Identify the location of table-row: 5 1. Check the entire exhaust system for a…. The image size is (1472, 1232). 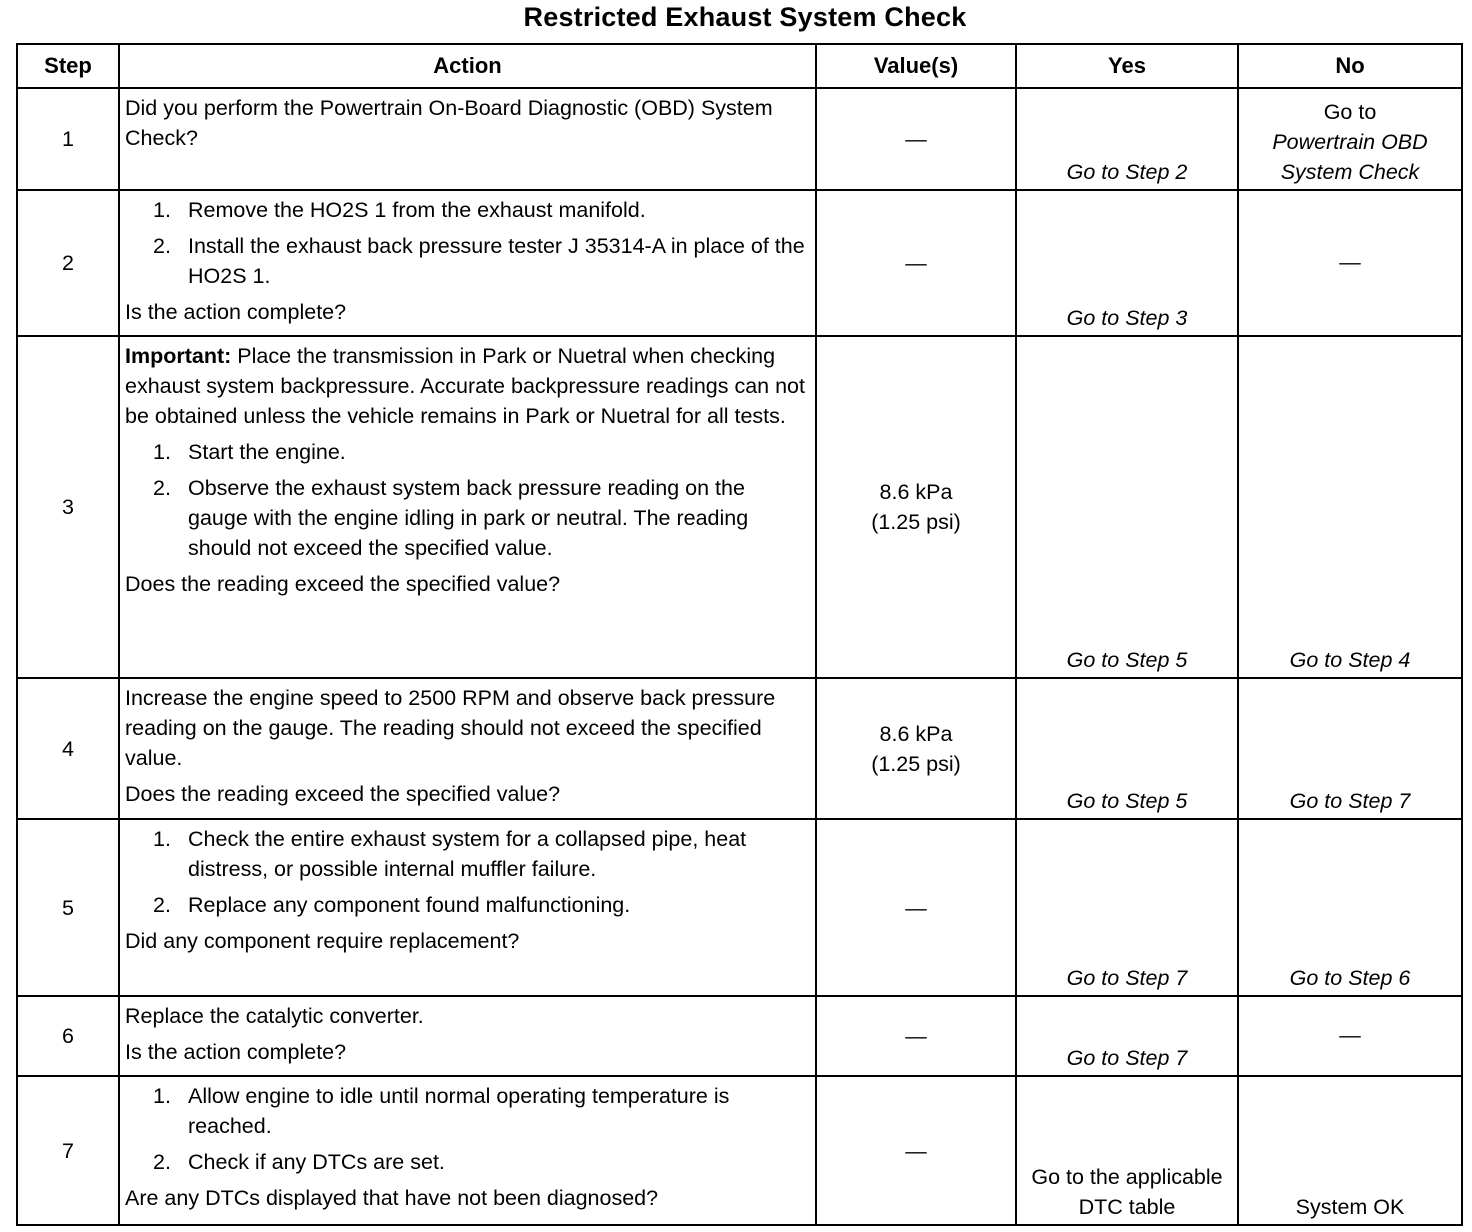
(739, 907).